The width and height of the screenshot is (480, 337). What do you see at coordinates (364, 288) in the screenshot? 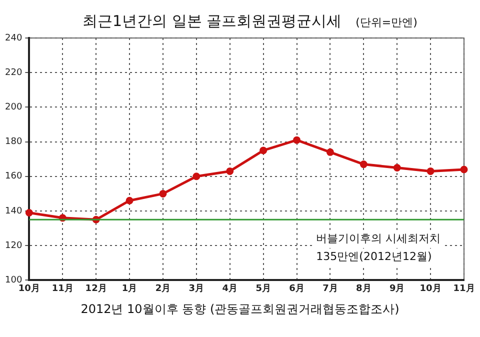
I see `x-tick-label: 8月` at bounding box center [364, 288].